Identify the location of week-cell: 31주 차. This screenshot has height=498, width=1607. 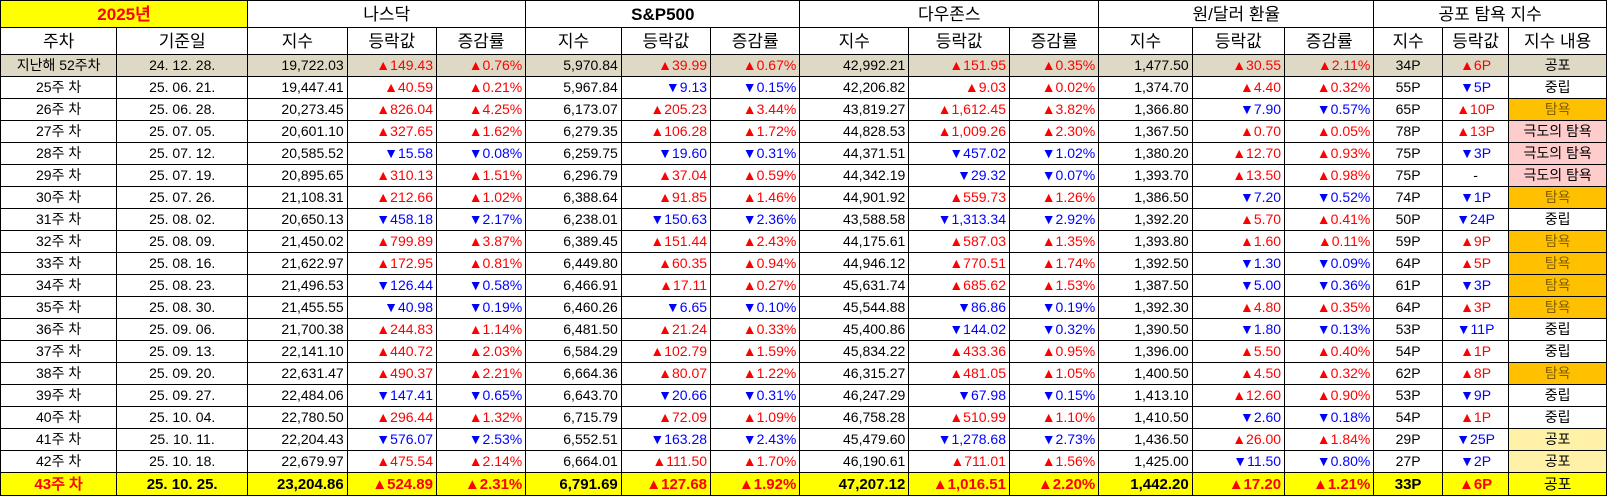
(59, 219).